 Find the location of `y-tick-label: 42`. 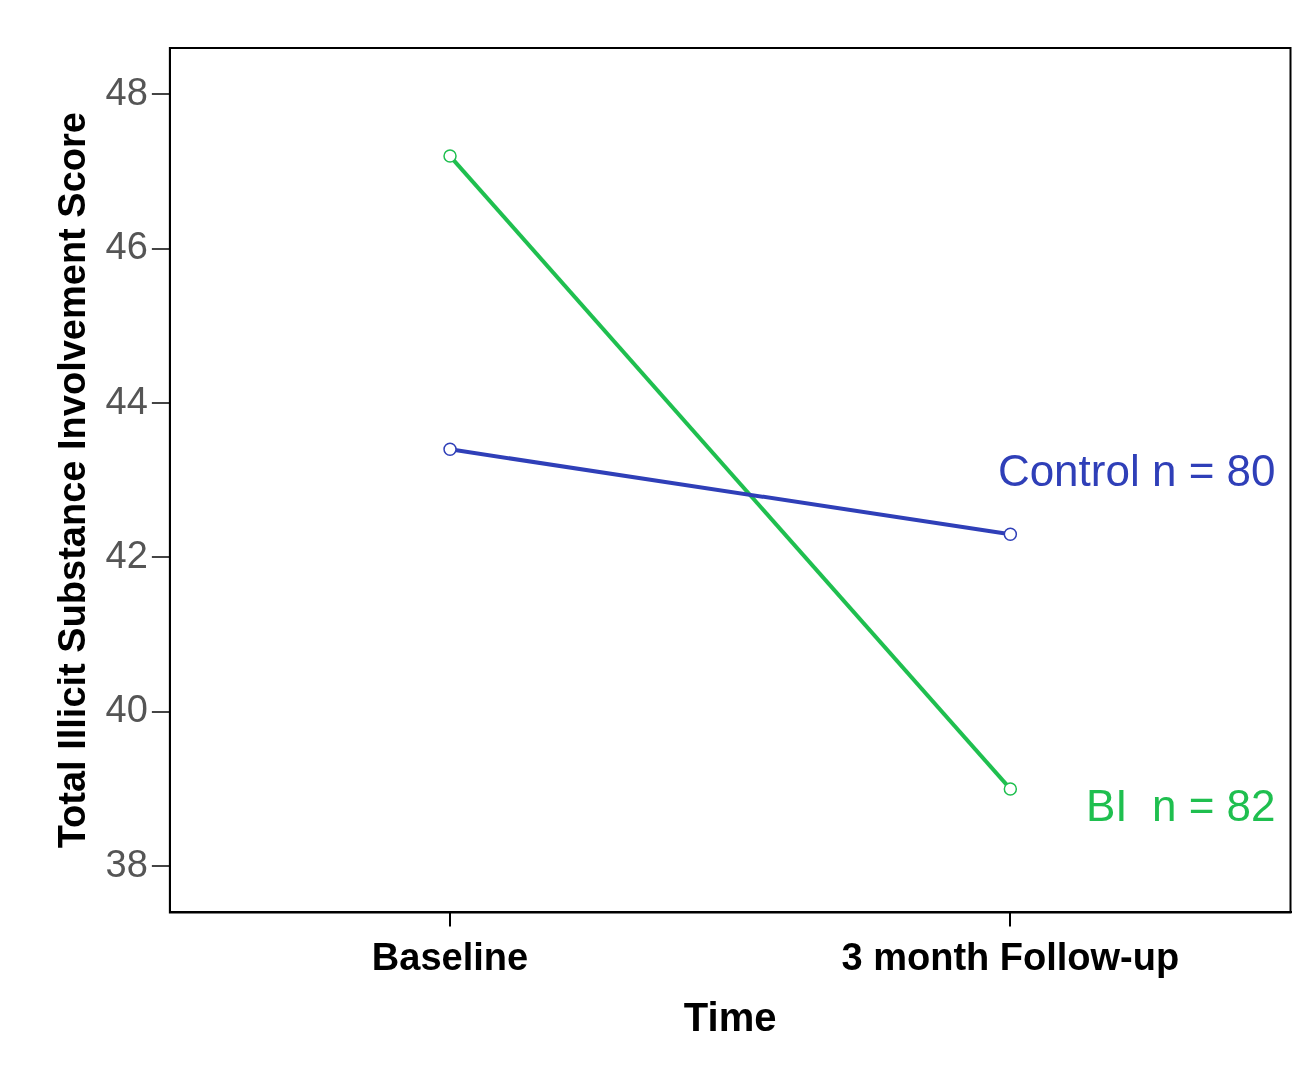

y-tick-label: 42 is located at coordinates (126, 554).